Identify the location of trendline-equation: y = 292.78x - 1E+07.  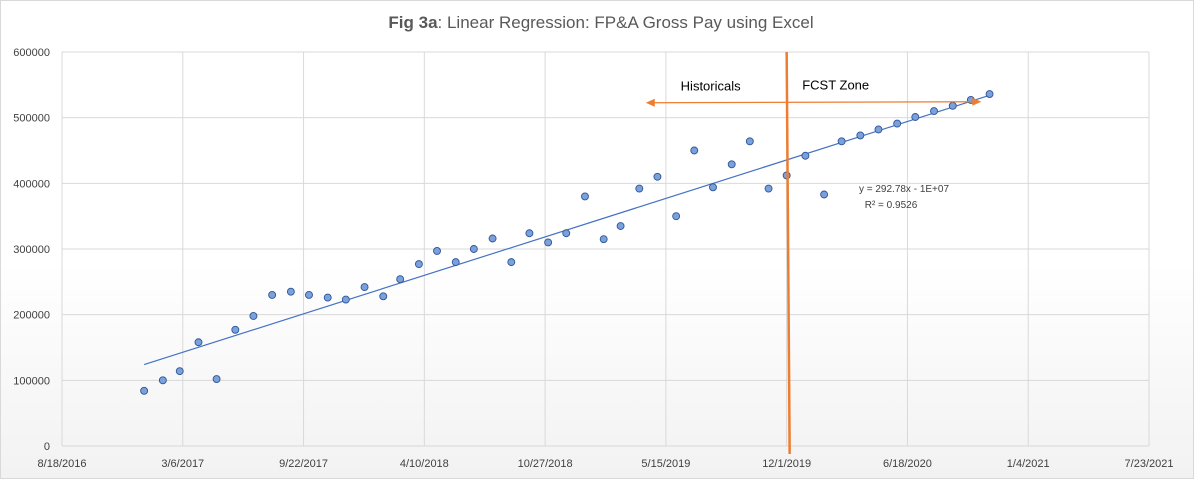
(904, 189).